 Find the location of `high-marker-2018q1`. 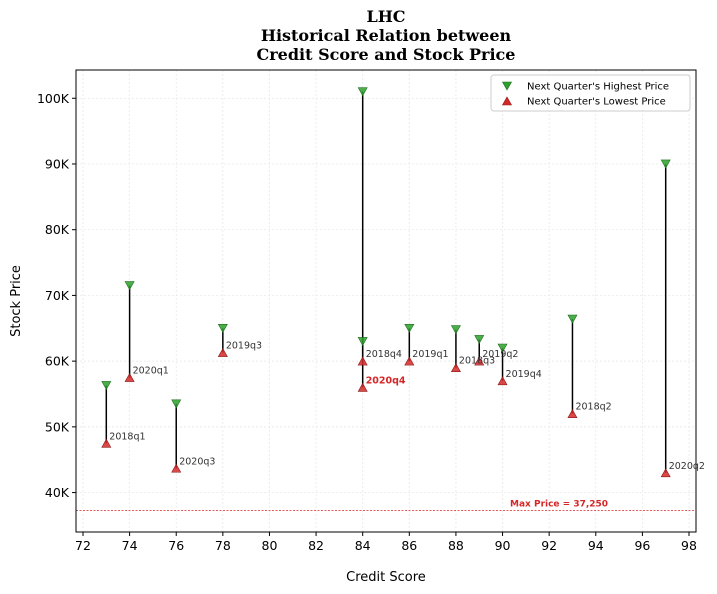

high-marker-2018q1 is located at coordinates (106, 386).